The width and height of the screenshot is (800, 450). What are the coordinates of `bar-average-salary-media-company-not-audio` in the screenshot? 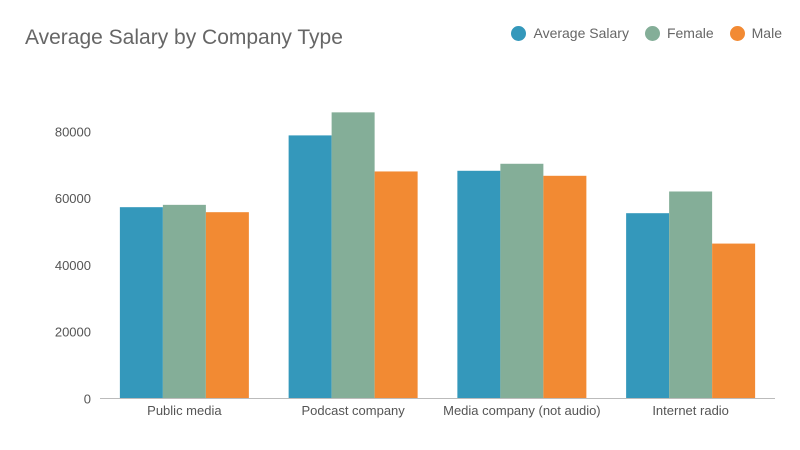 It's located at (479, 284).